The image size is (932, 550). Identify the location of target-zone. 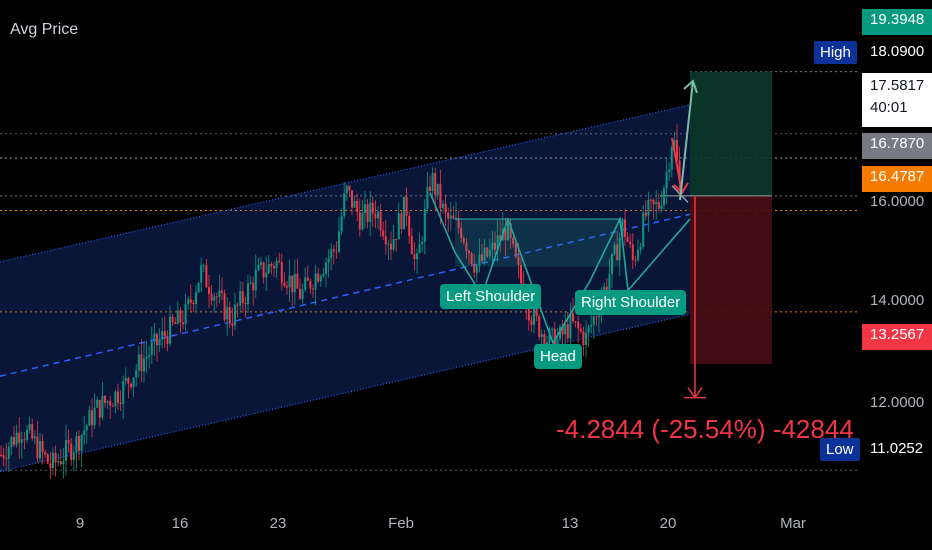
(731, 133).